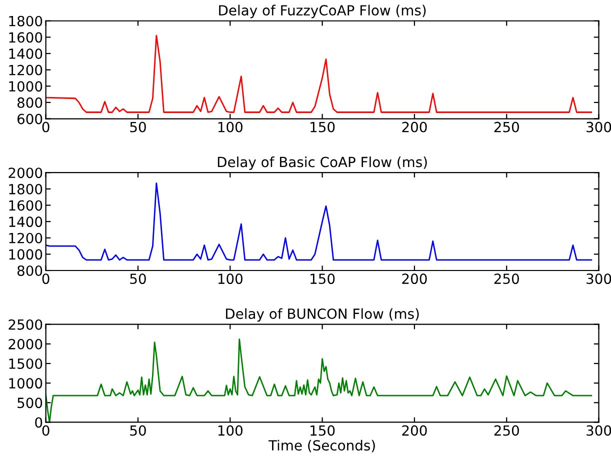 The image size is (611, 464). What do you see at coordinates (321, 446) in the screenshot?
I see `x-axis-title: Time (Seconds)` at bounding box center [321, 446].